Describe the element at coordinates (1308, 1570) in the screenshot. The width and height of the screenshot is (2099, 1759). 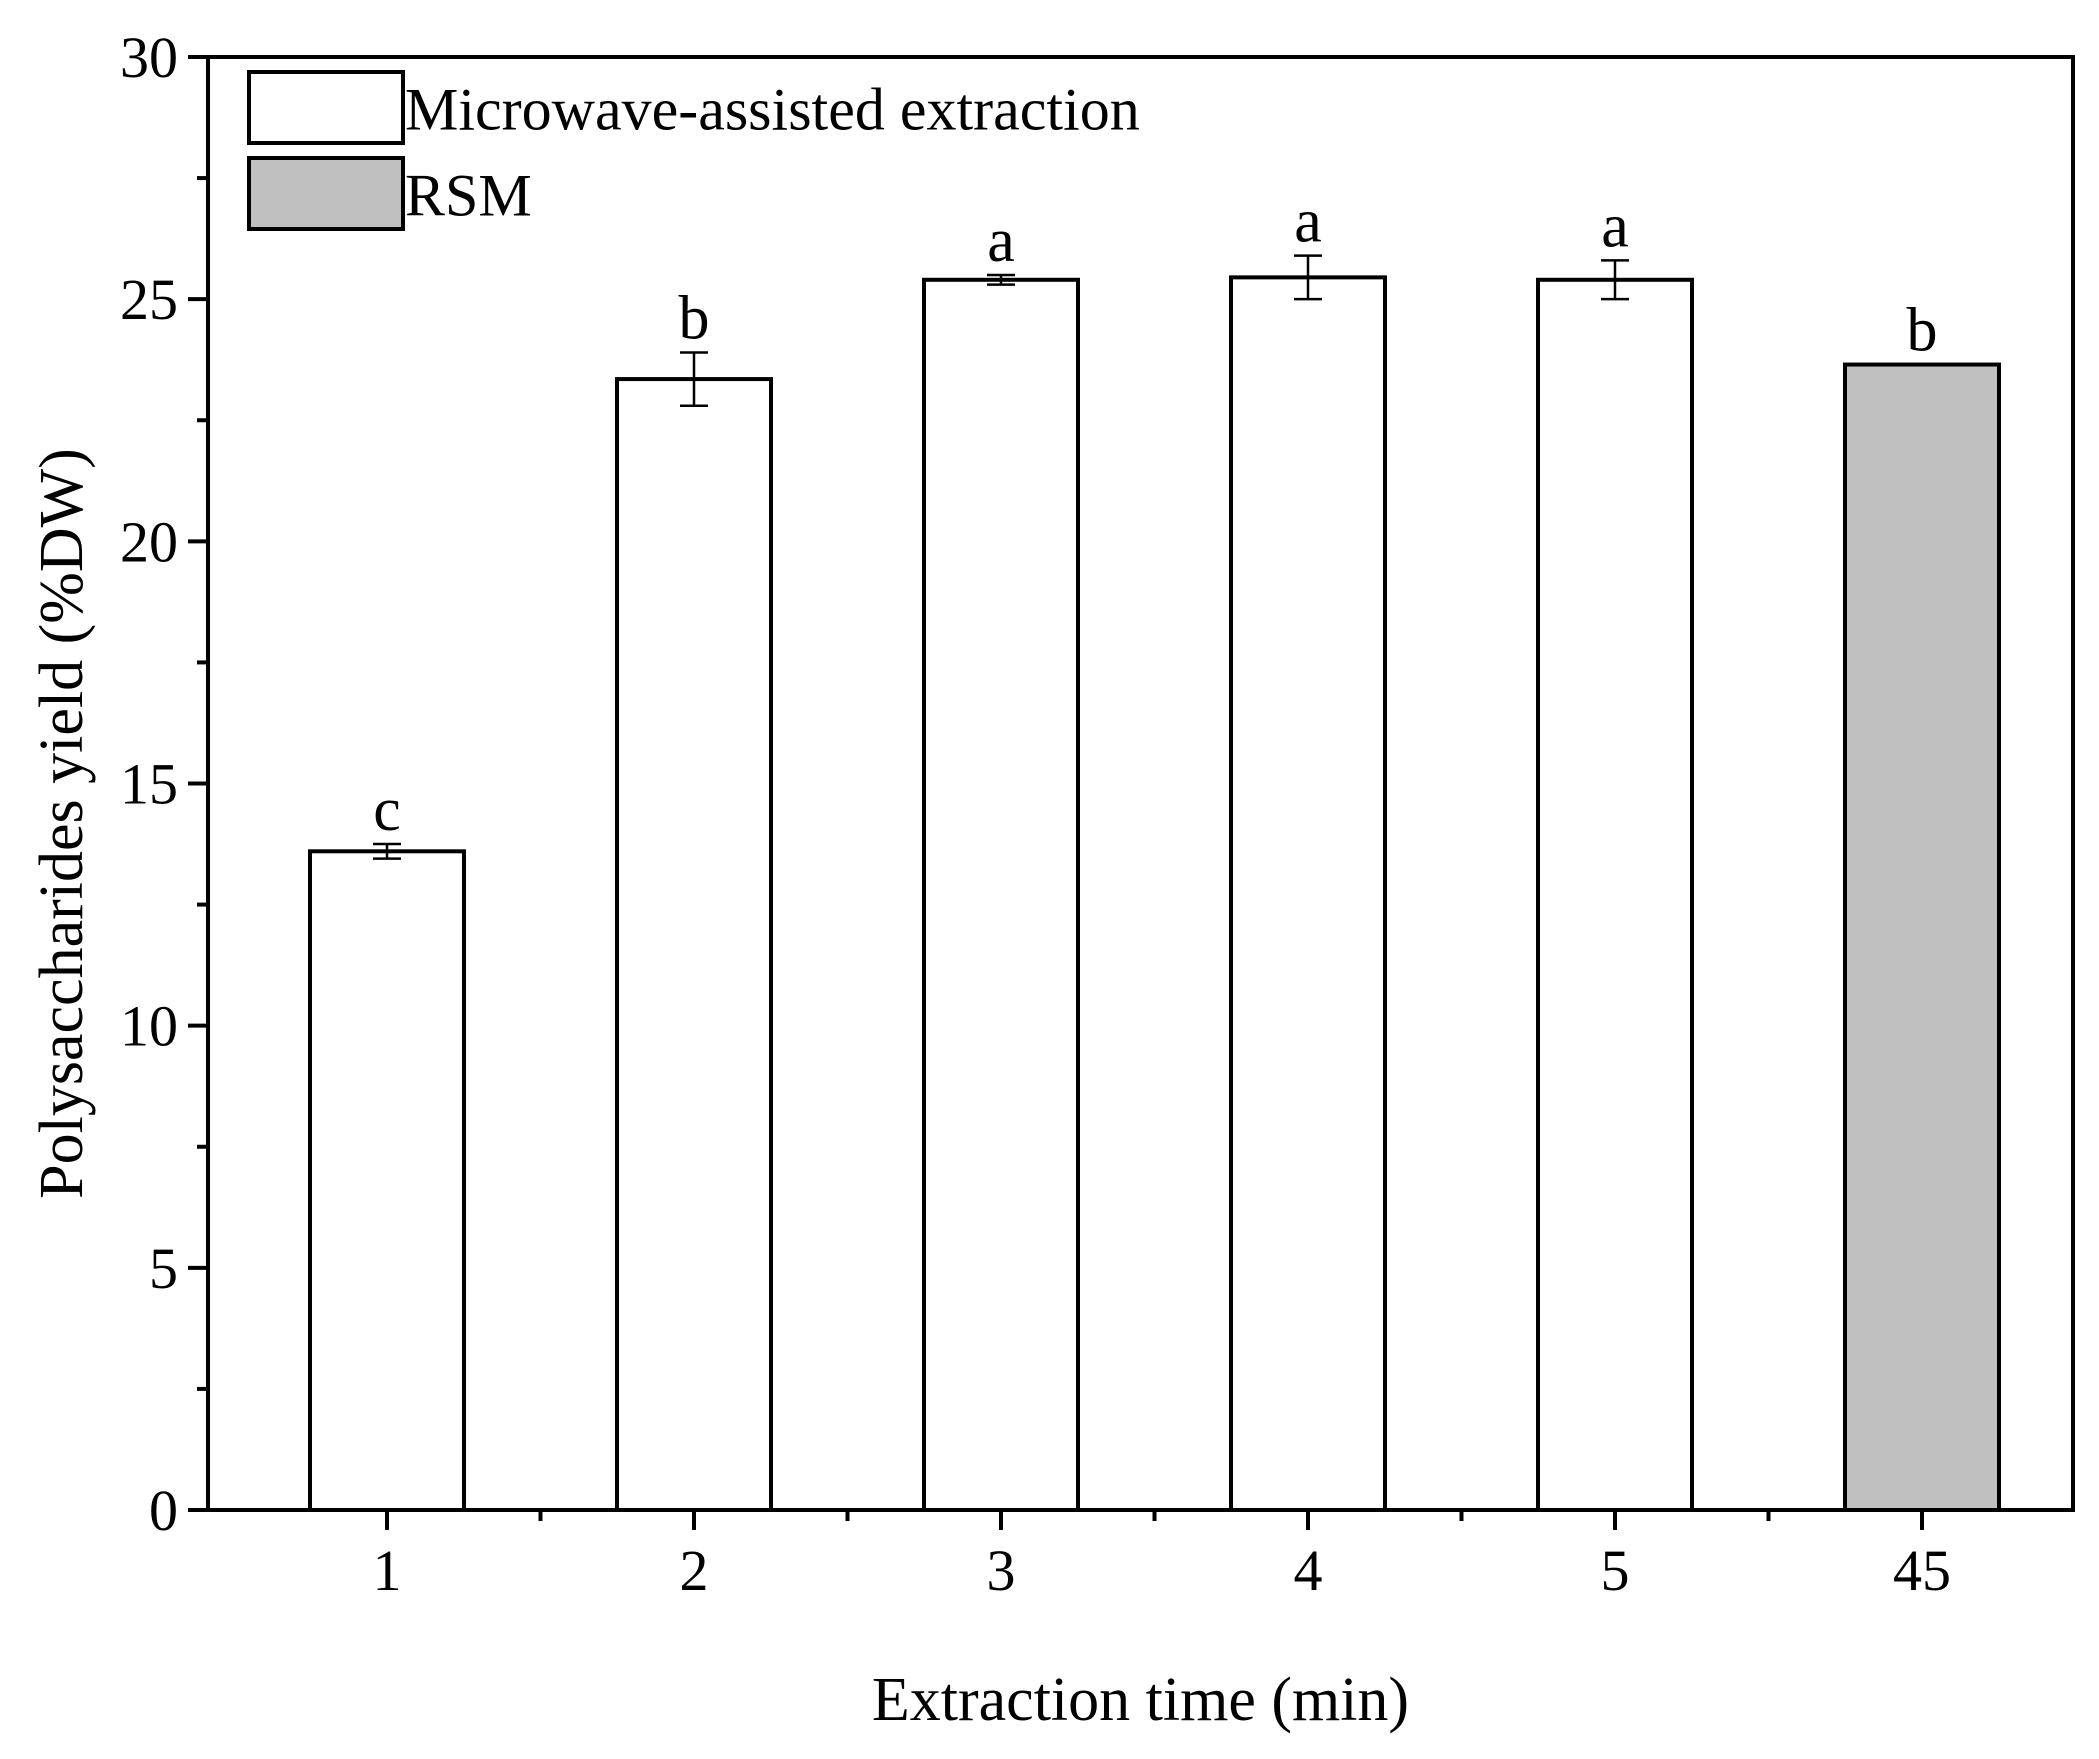
I see `x-tick-label: 4` at that location.